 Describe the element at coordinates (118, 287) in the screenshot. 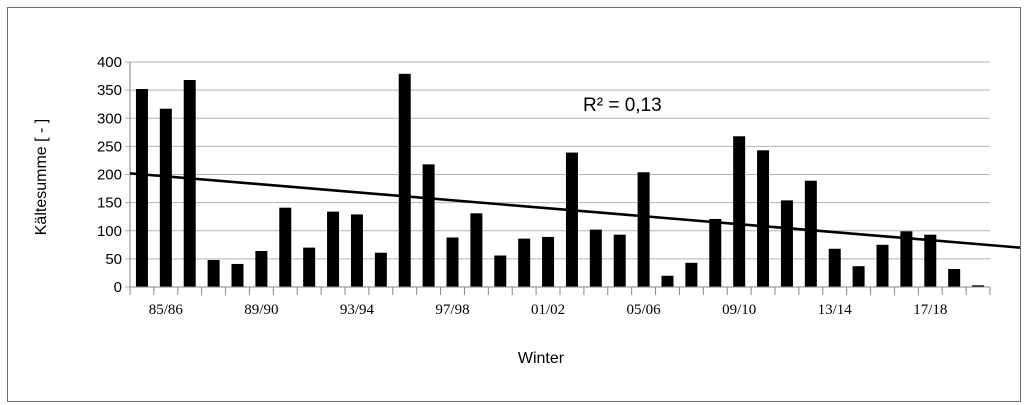

I see `y-tick-label: 0` at that location.